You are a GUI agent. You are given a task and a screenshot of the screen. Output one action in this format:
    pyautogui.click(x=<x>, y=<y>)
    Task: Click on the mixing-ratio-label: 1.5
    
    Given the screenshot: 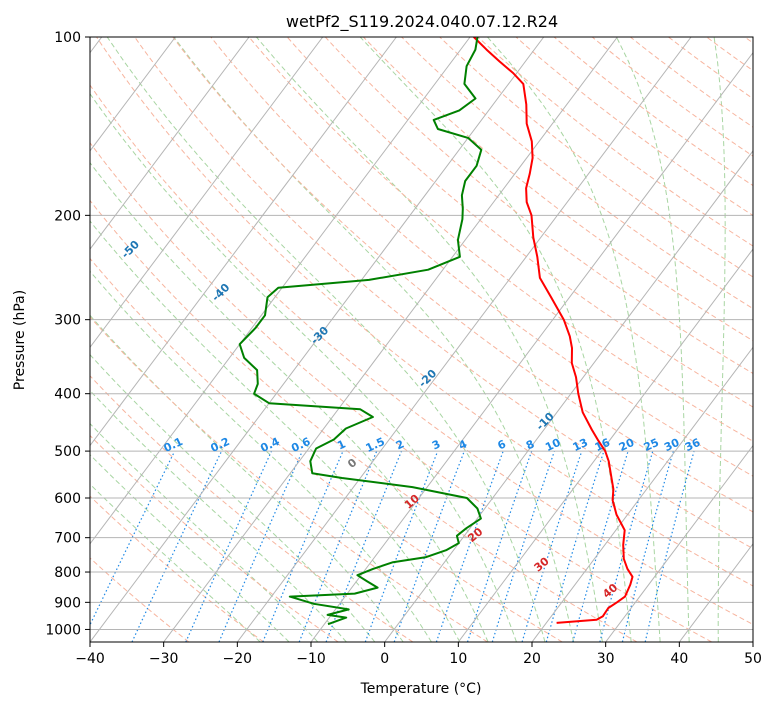 What is the action you would take?
    pyautogui.click(x=375, y=445)
    